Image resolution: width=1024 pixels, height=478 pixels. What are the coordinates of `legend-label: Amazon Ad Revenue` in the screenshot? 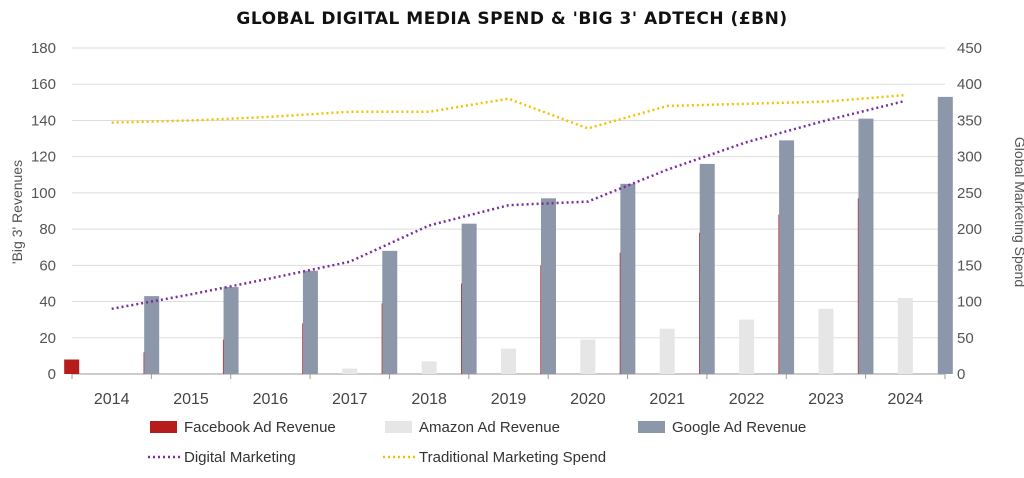 It's located at (489, 427).